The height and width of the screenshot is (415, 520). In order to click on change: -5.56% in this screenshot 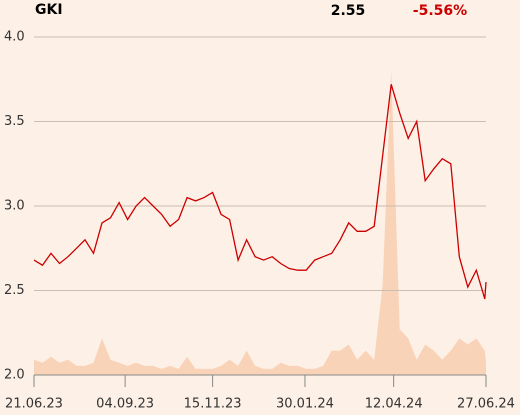, I will do `click(440, 11)`.